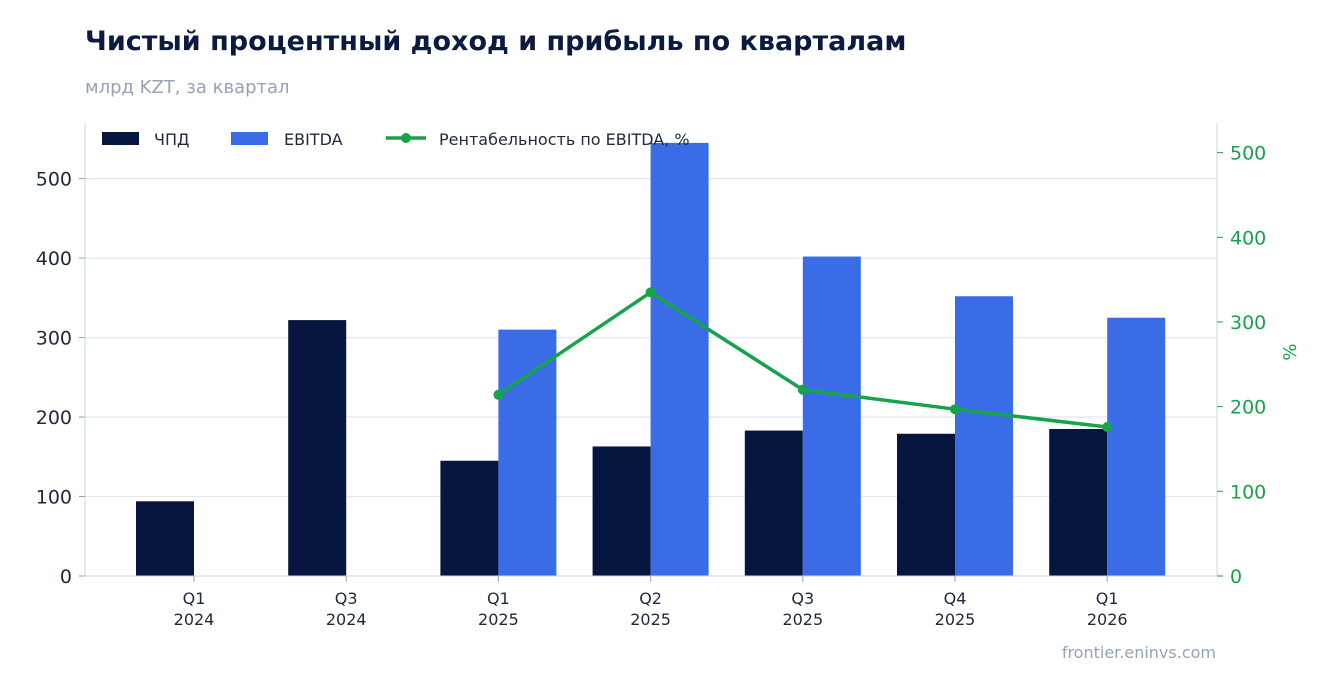 This screenshot has width=1329, height=693. What do you see at coordinates (1241, 365) in the screenshot?
I see `right-axis-ticks: 0 100 200 300 400 500` at bounding box center [1241, 365].